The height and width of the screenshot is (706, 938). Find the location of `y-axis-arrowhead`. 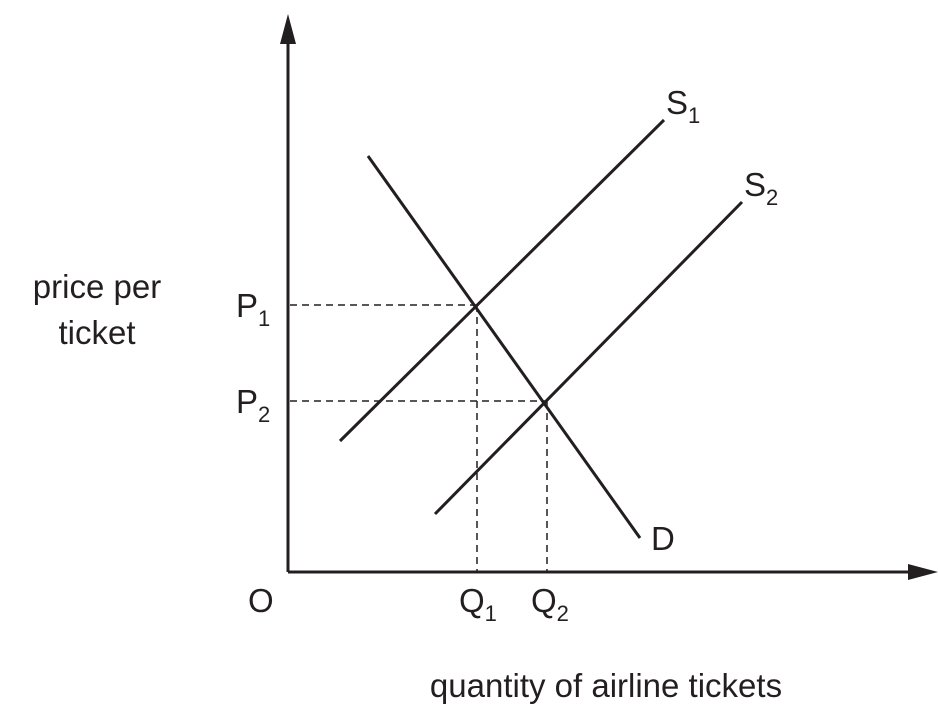

y-axis-arrowhead is located at coordinates (288, 29).